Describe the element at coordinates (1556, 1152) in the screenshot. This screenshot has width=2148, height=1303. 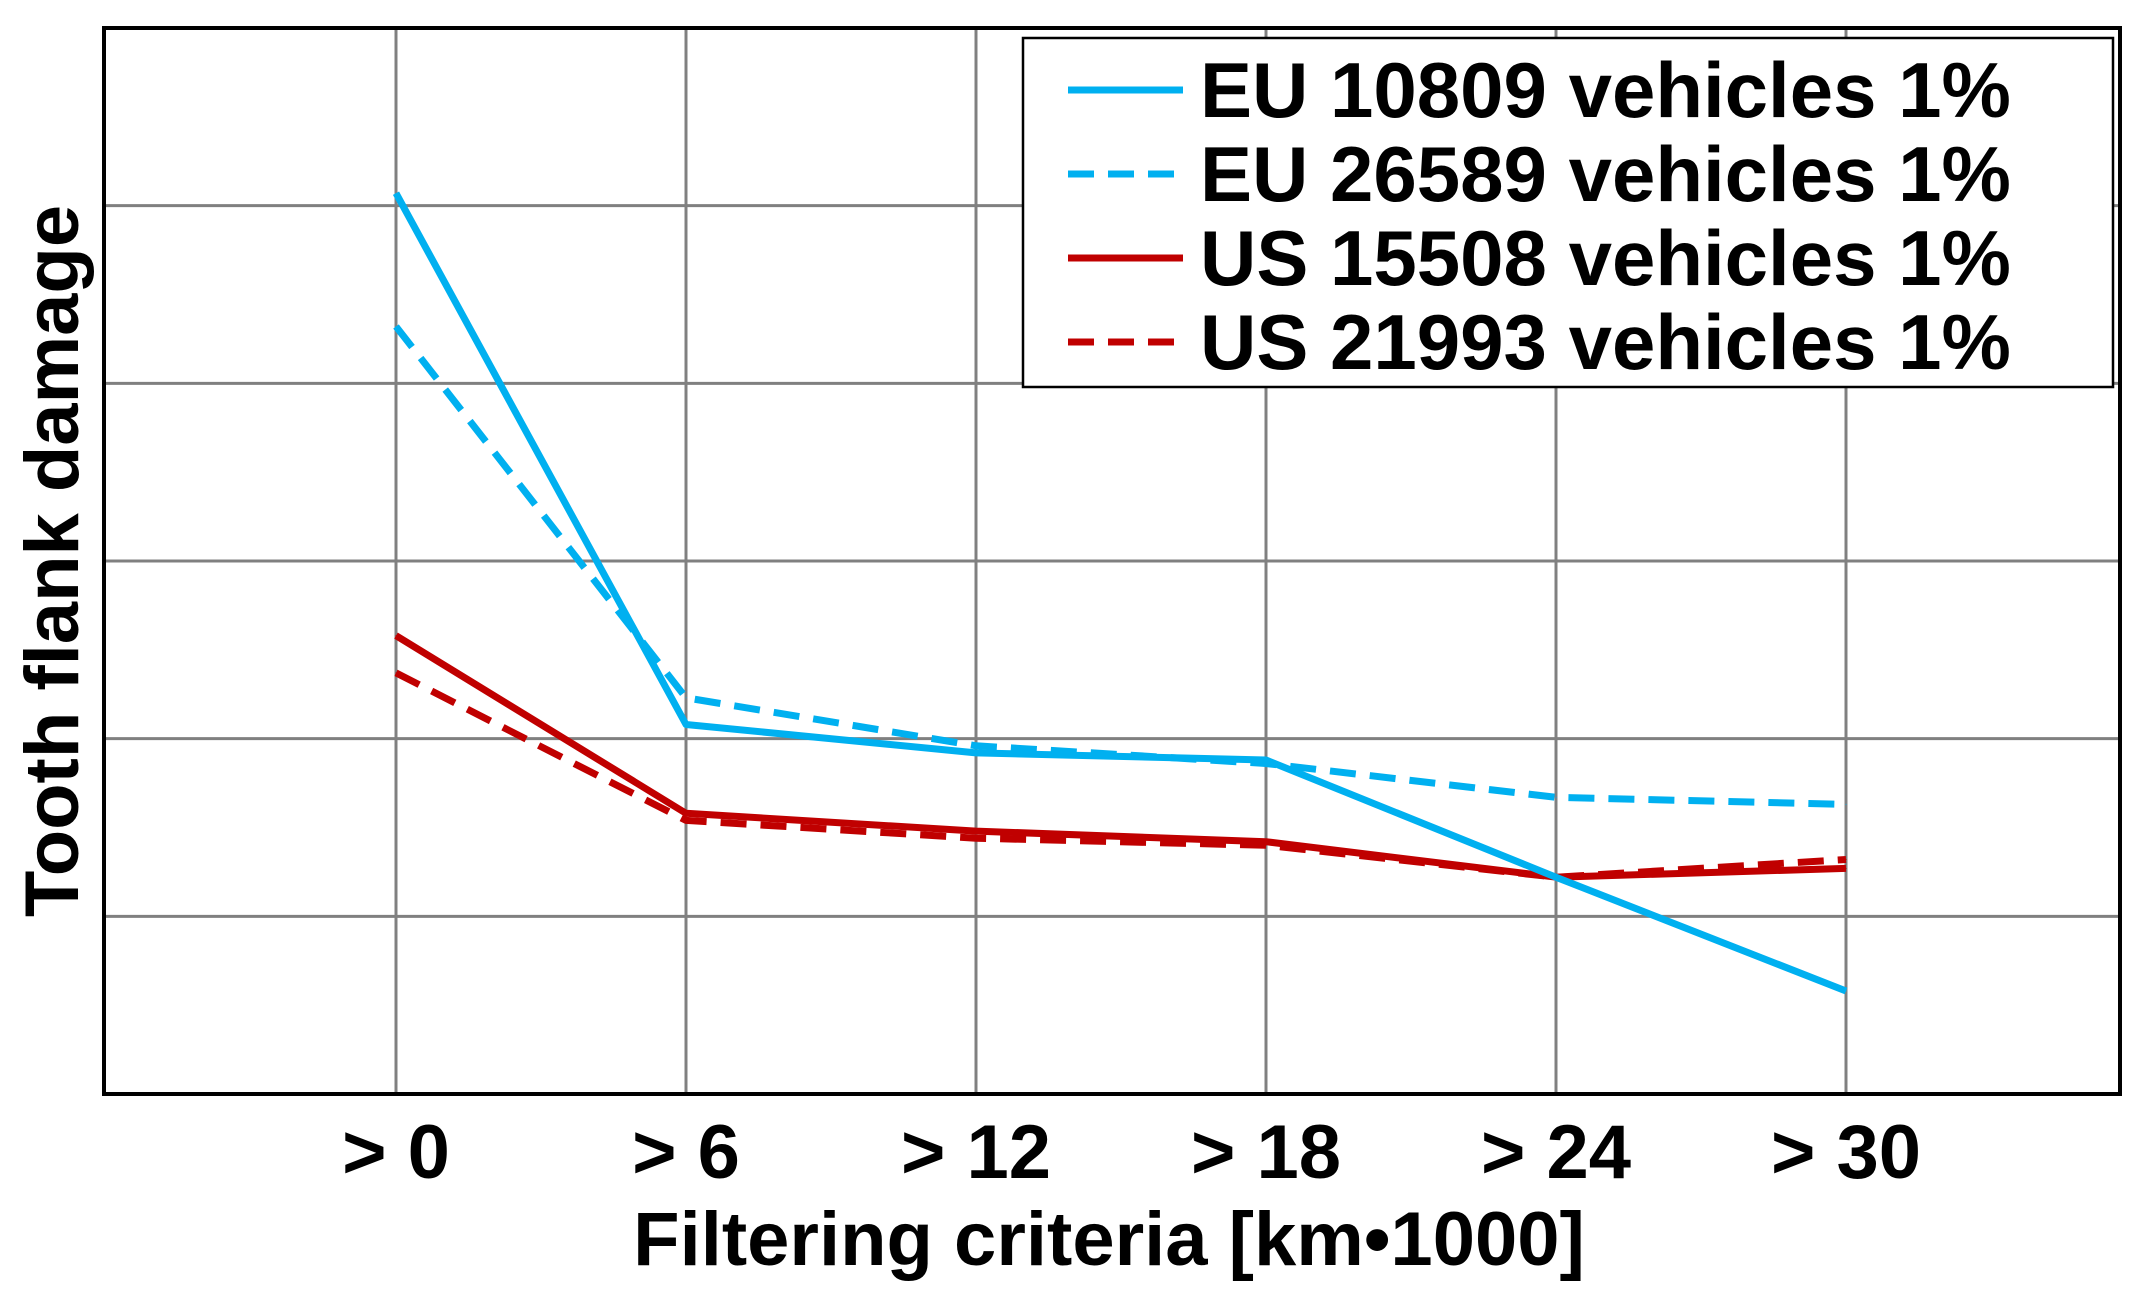
I see `x-tick-label: > 24` at that location.